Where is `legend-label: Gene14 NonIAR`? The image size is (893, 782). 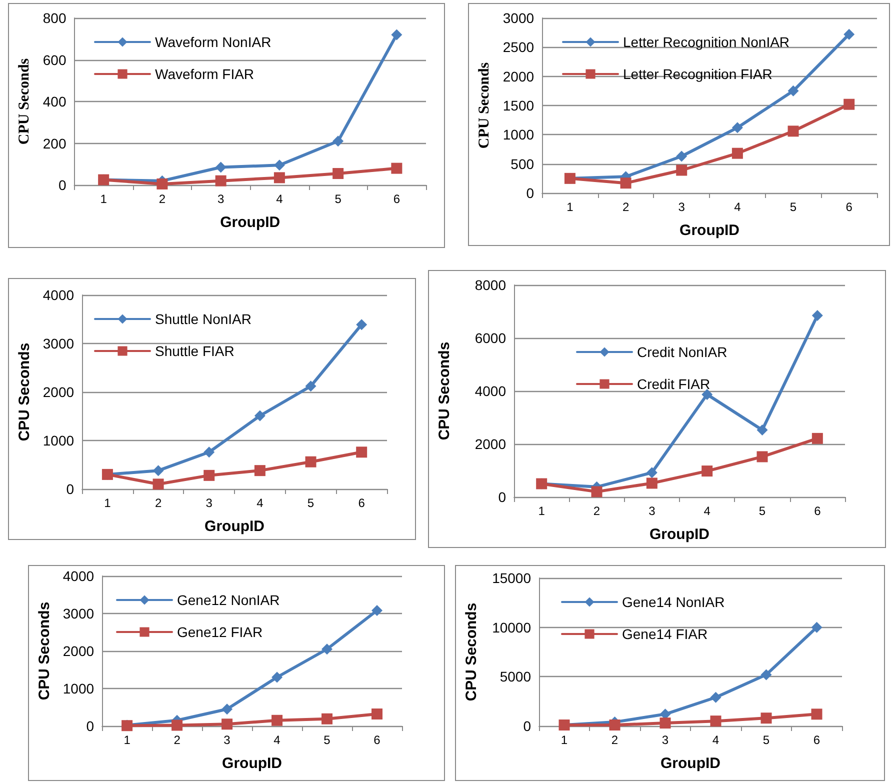
legend-label: Gene14 NonIAR is located at coordinates (673, 602).